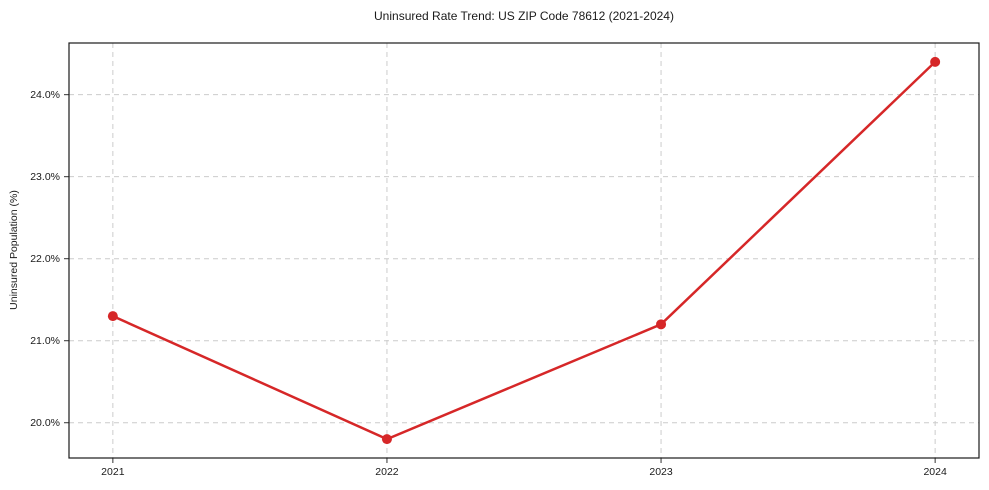 Image resolution: width=989 pixels, height=490 pixels. I want to click on x-tick-label: 2023, so click(661, 472).